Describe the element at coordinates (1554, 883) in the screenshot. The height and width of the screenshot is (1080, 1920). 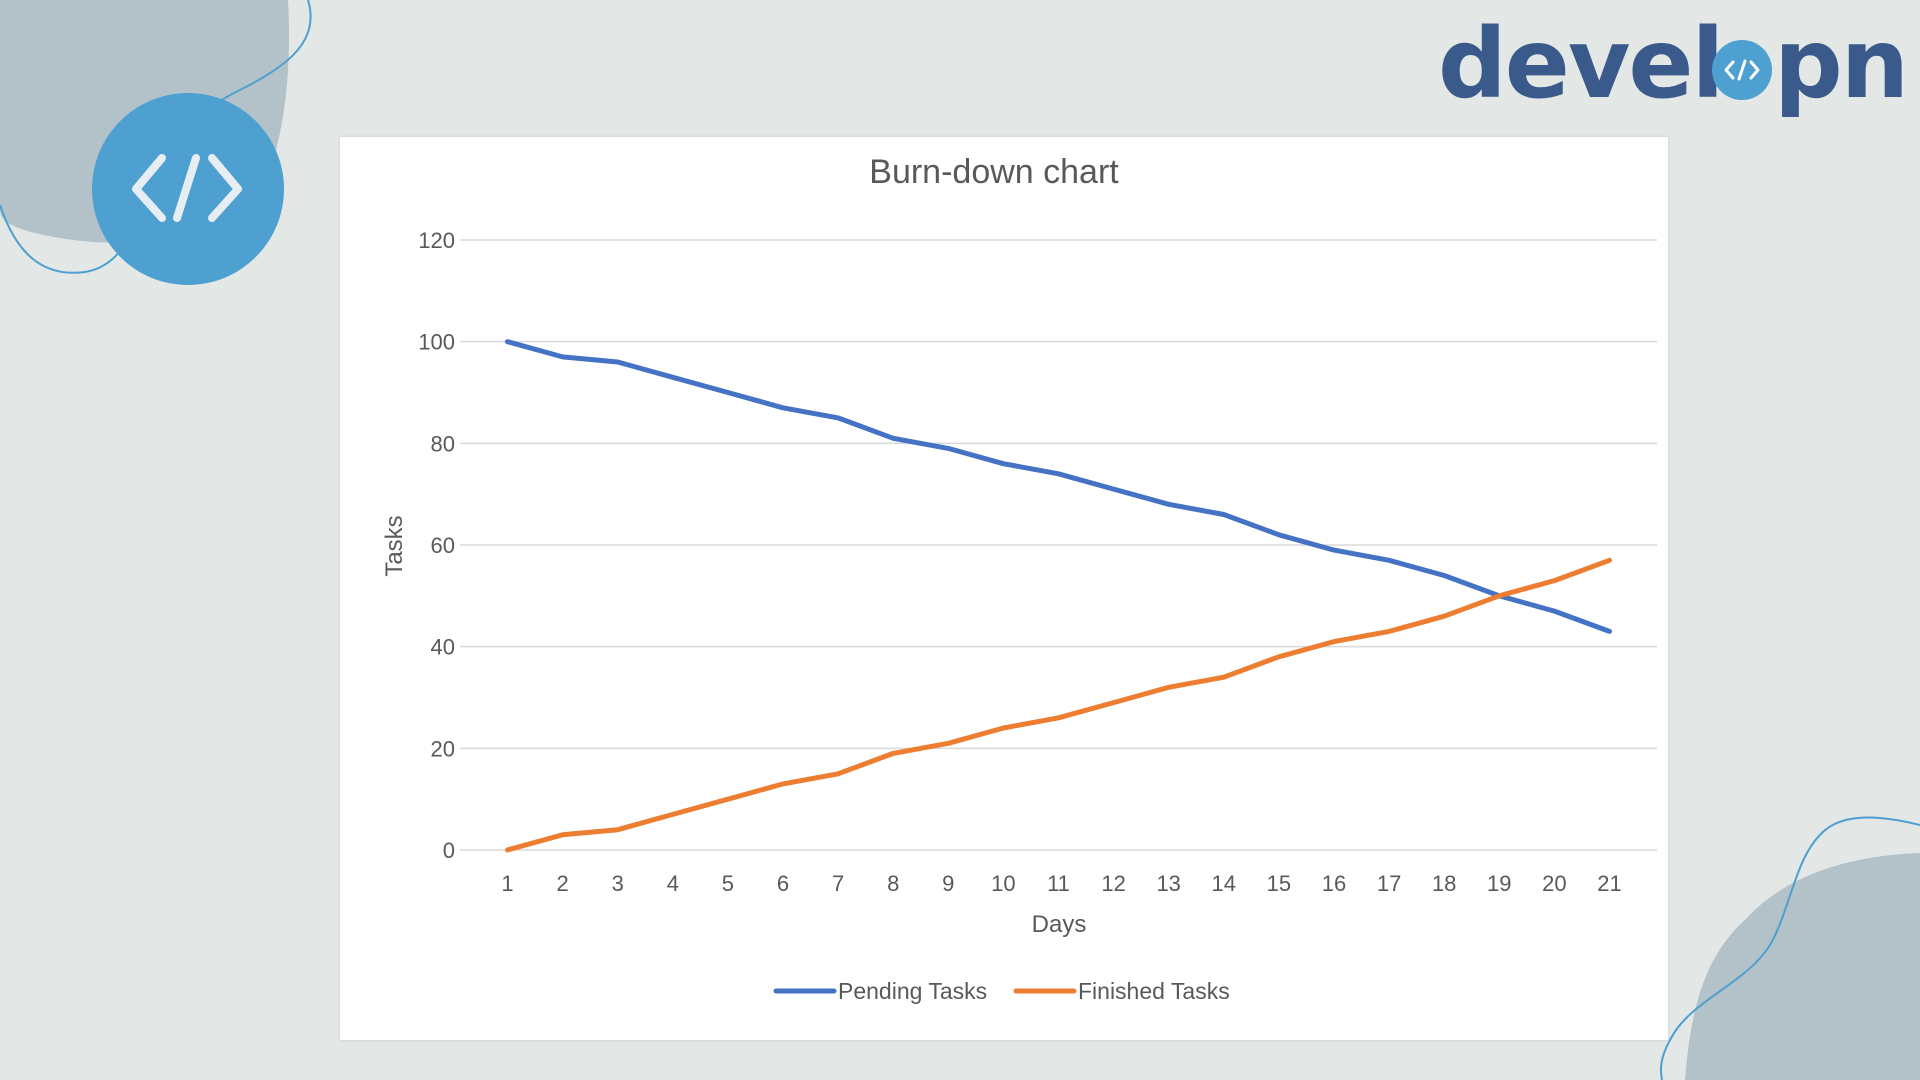
I see `x-tick-label: 20` at that location.